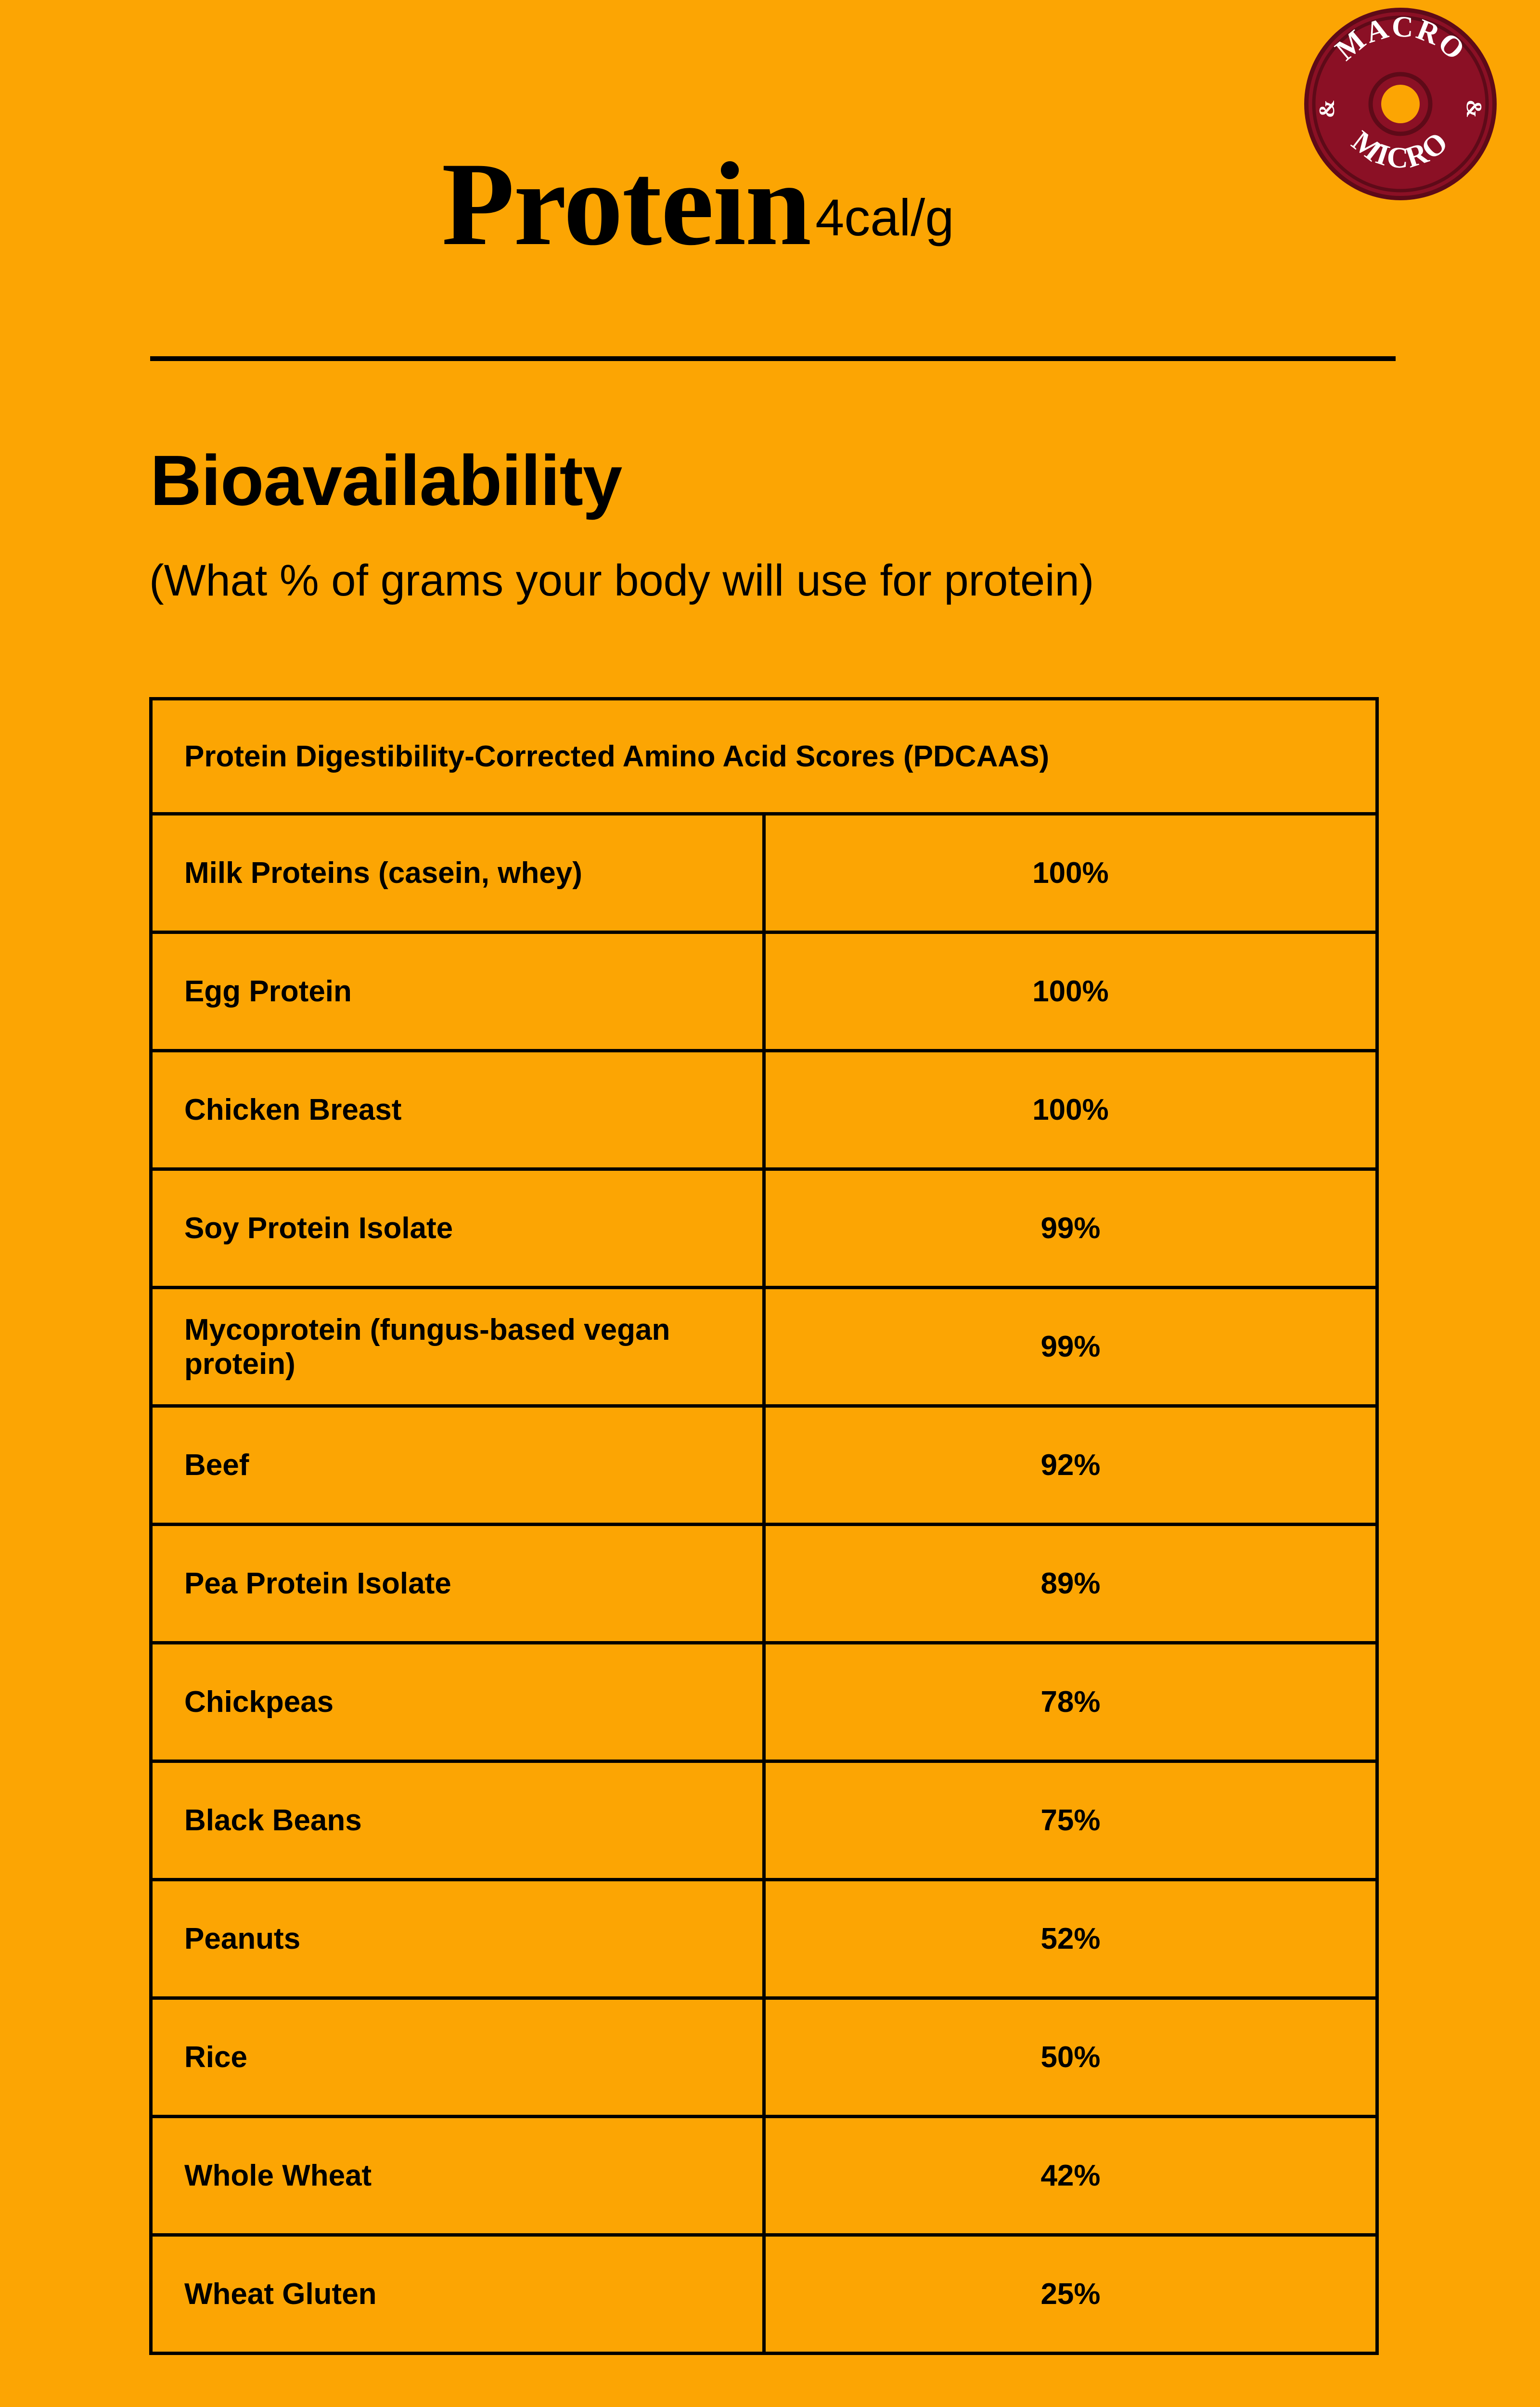  I want to click on table-row: Black Beans 75%, so click(764, 1820).